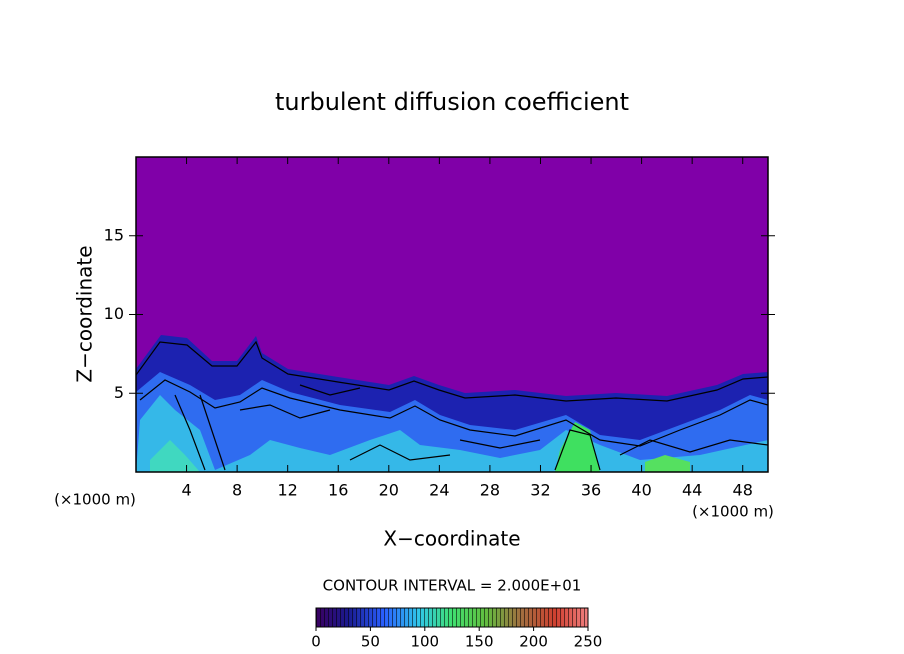 This screenshot has width=904, height=654. I want to click on x-tick-label: 4, so click(186, 490).